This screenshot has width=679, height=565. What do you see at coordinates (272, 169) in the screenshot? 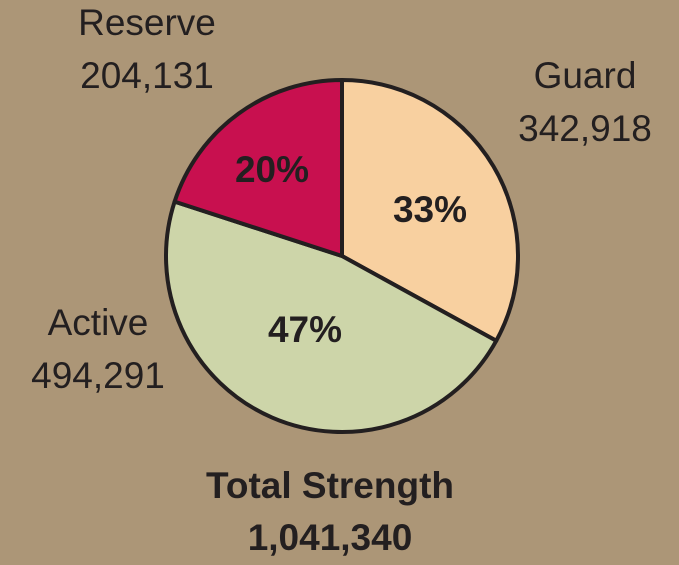
I see `slice-percent: 20%` at bounding box center [272, 169].